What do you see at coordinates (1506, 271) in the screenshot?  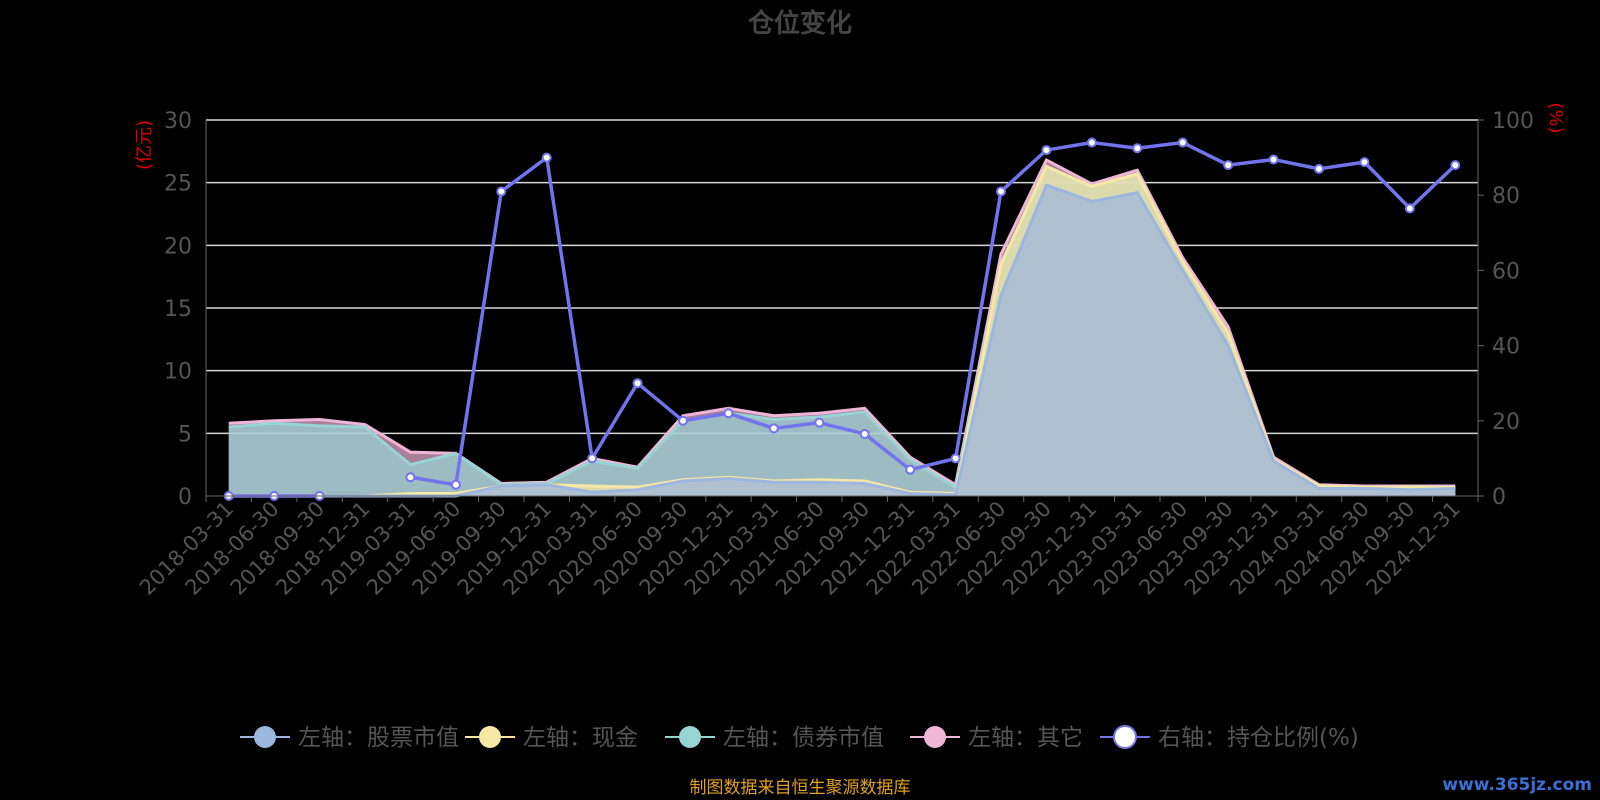 I see `y-right-tick-label: 60` at bounding box center [1506, 271].